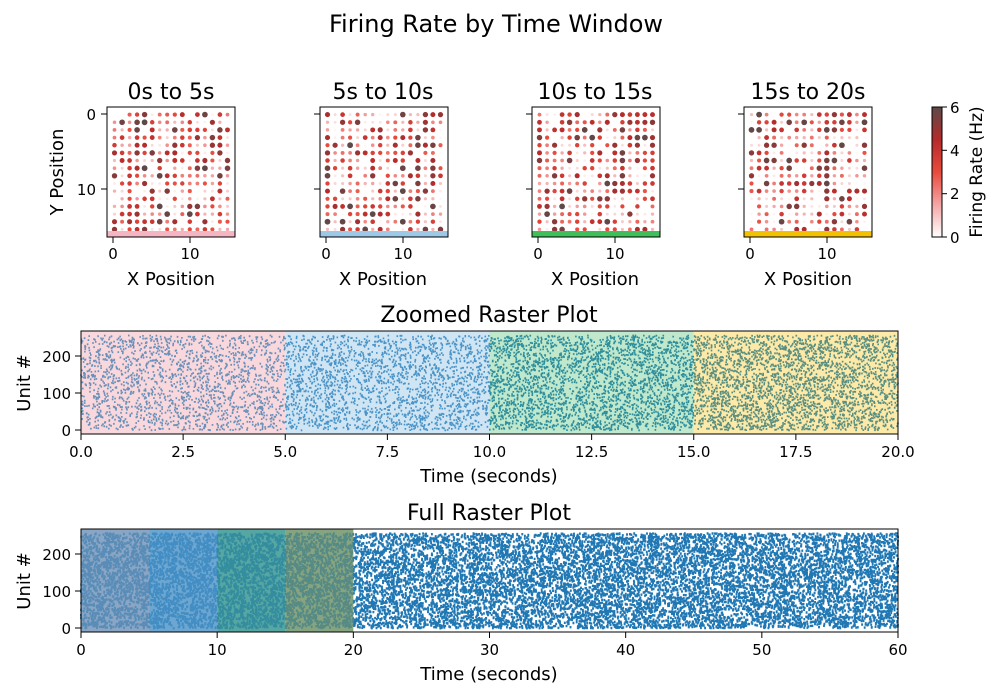 This screenshot has width=1000, height=700. Describe the element at coordinates (56, 555) in the screenshot. I see `y-tick-label: 200` at that location.